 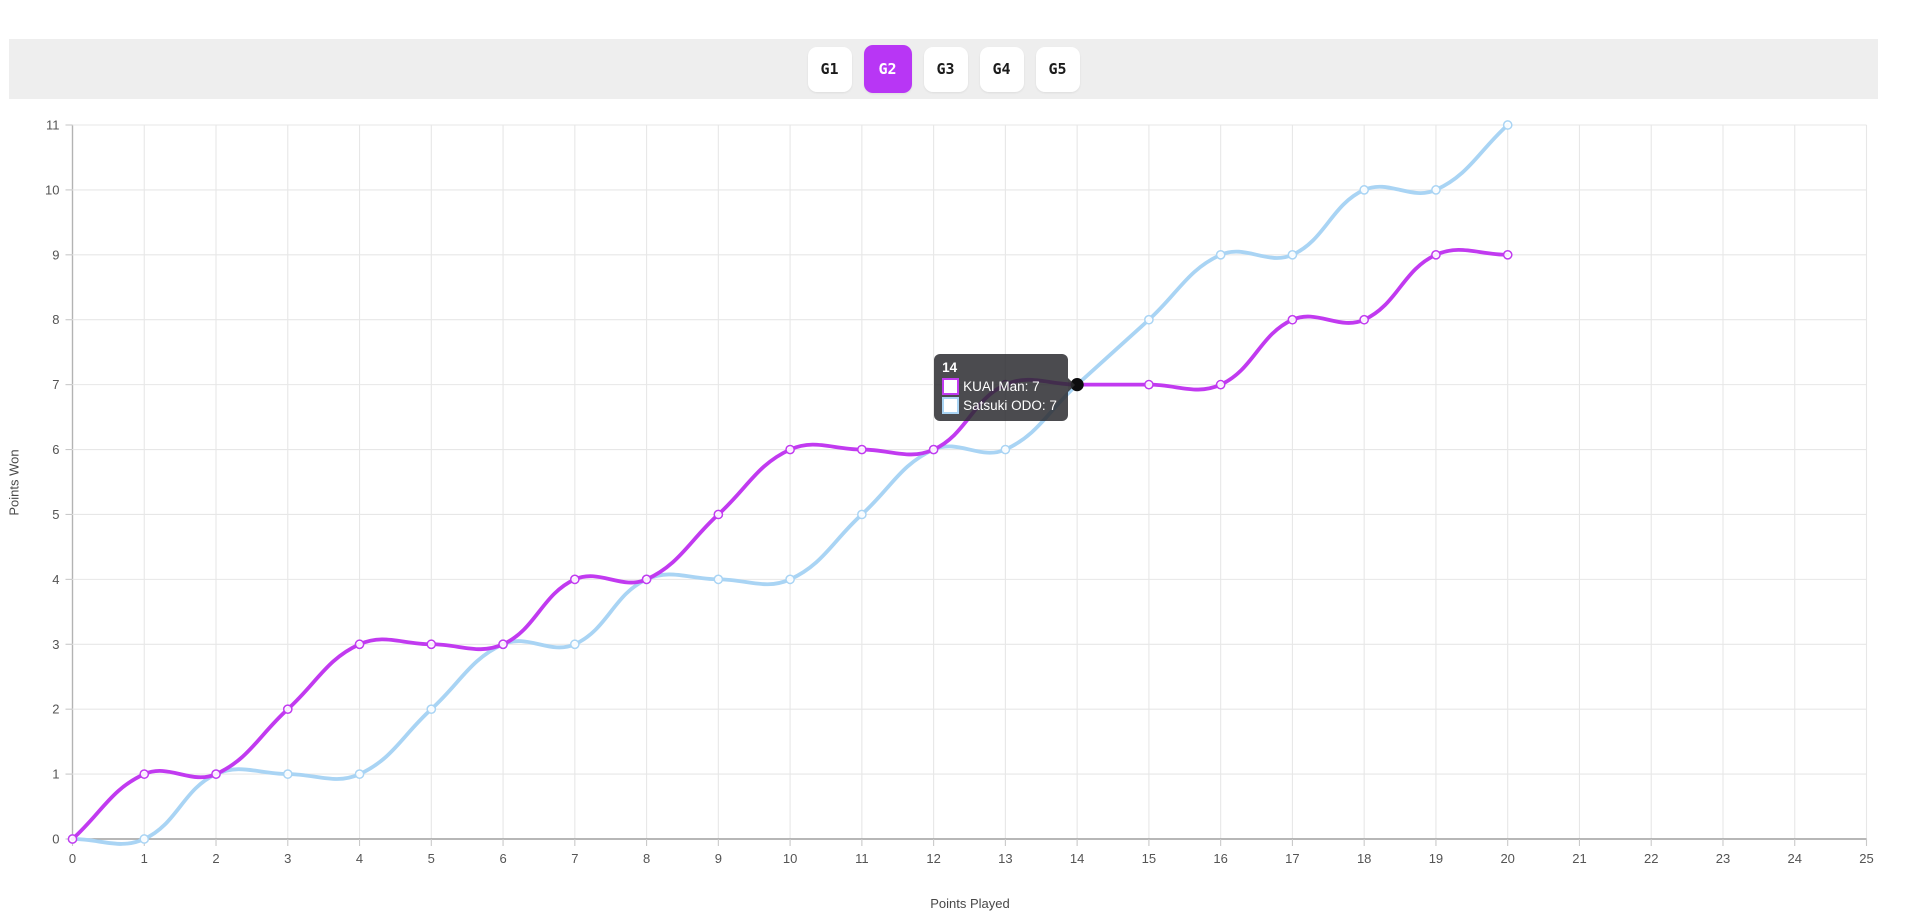 I want to click on svg-text: 23, so click(x=1723, y=858).